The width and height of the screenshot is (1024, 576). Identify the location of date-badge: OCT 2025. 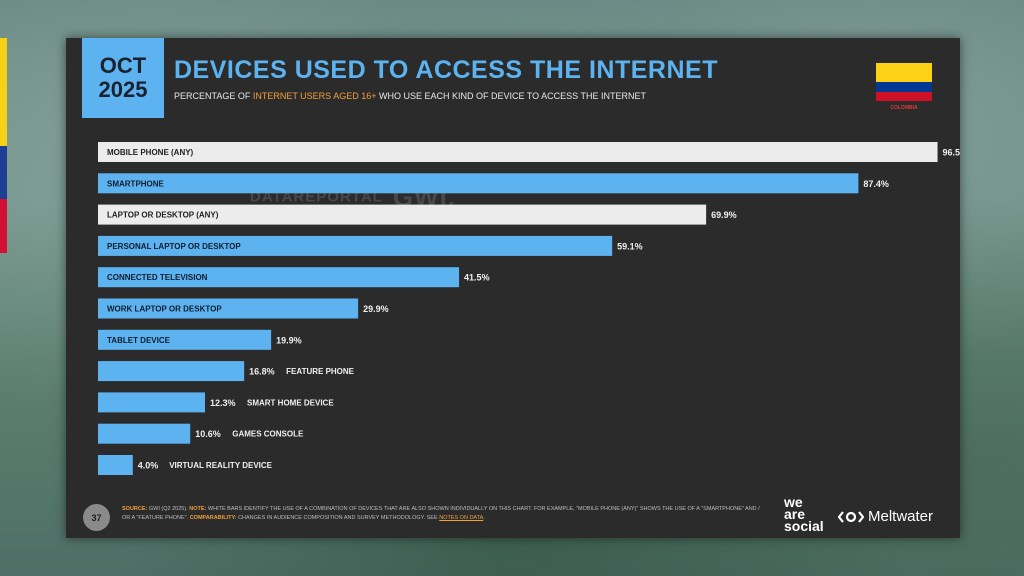
(123, 78).